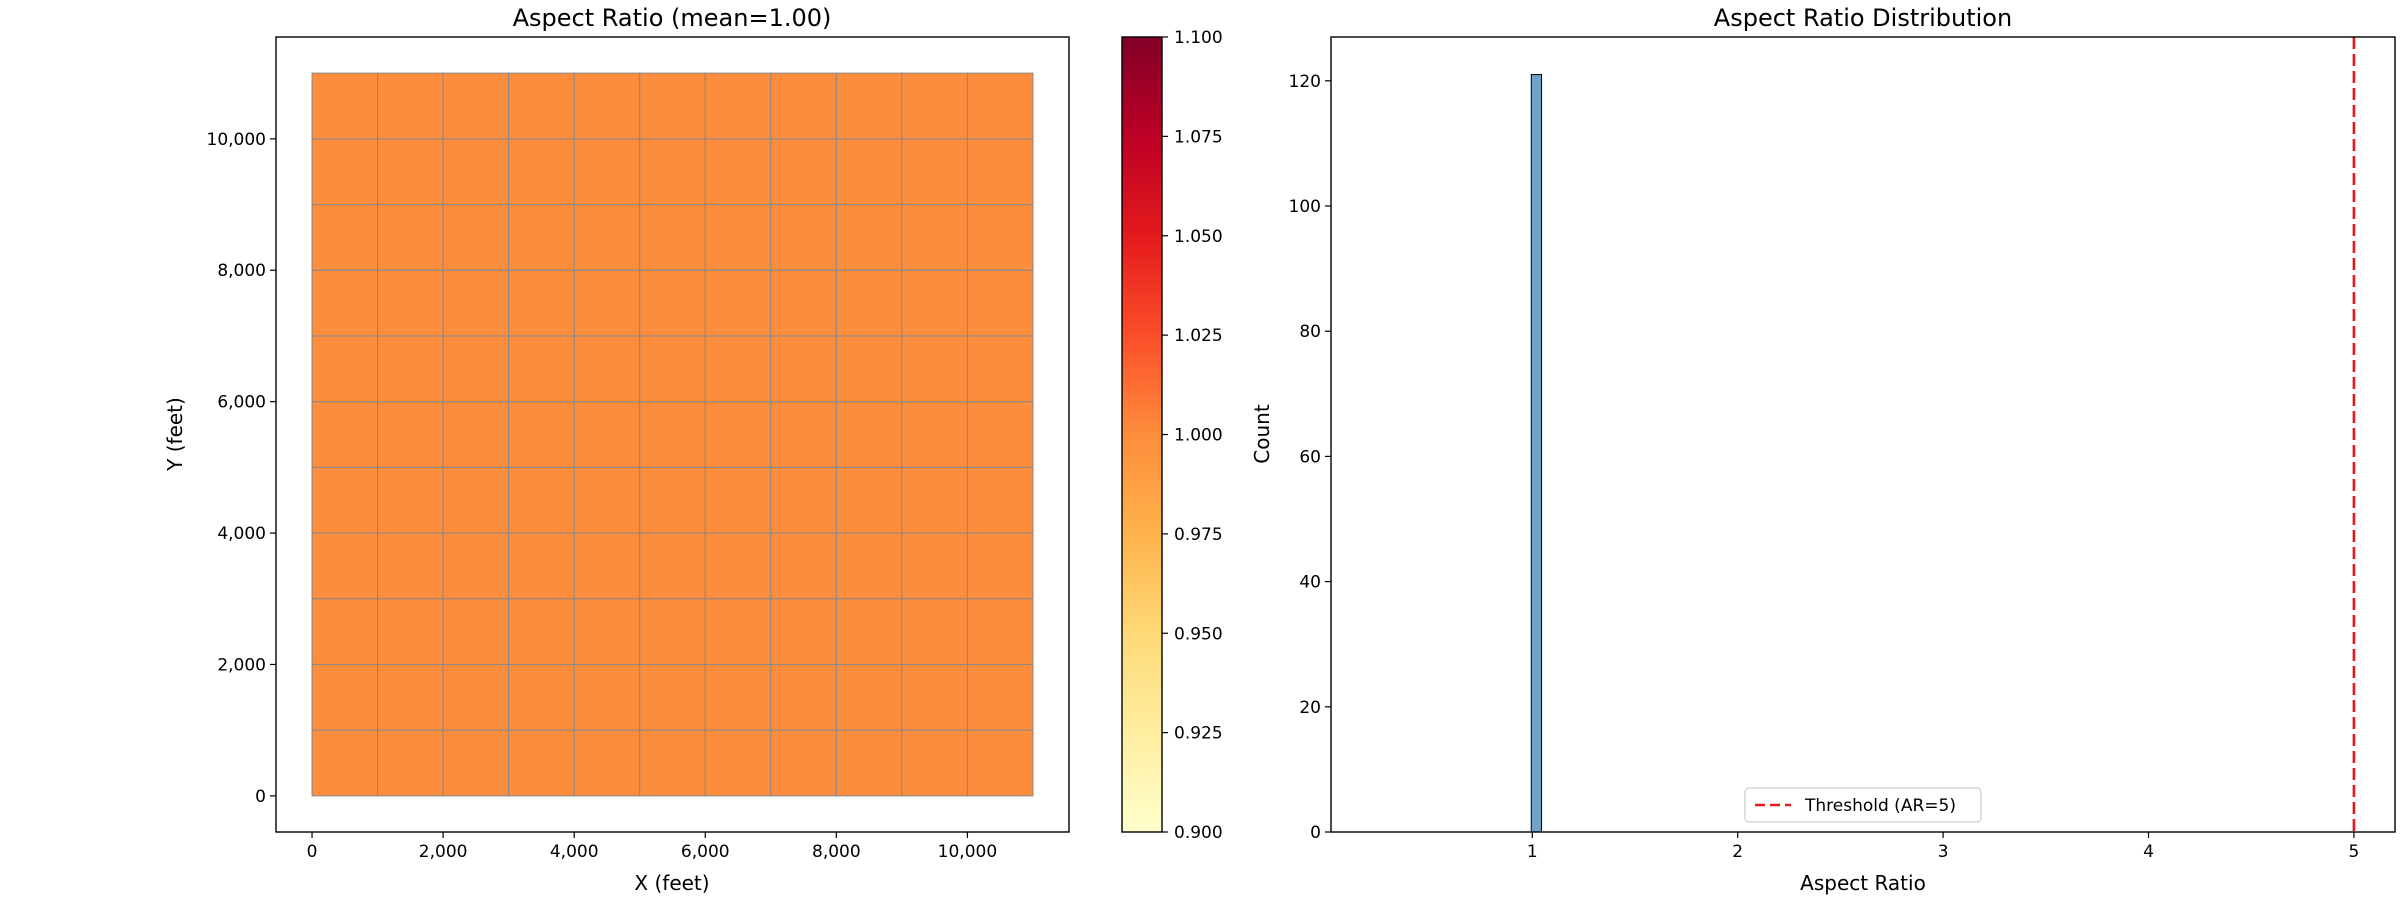 This screenshot has width=2400, height=900. Describe the element at coordinates (1198, 137) in the screenshot. I see `colorbar-tick-label: 1.075` at that location.